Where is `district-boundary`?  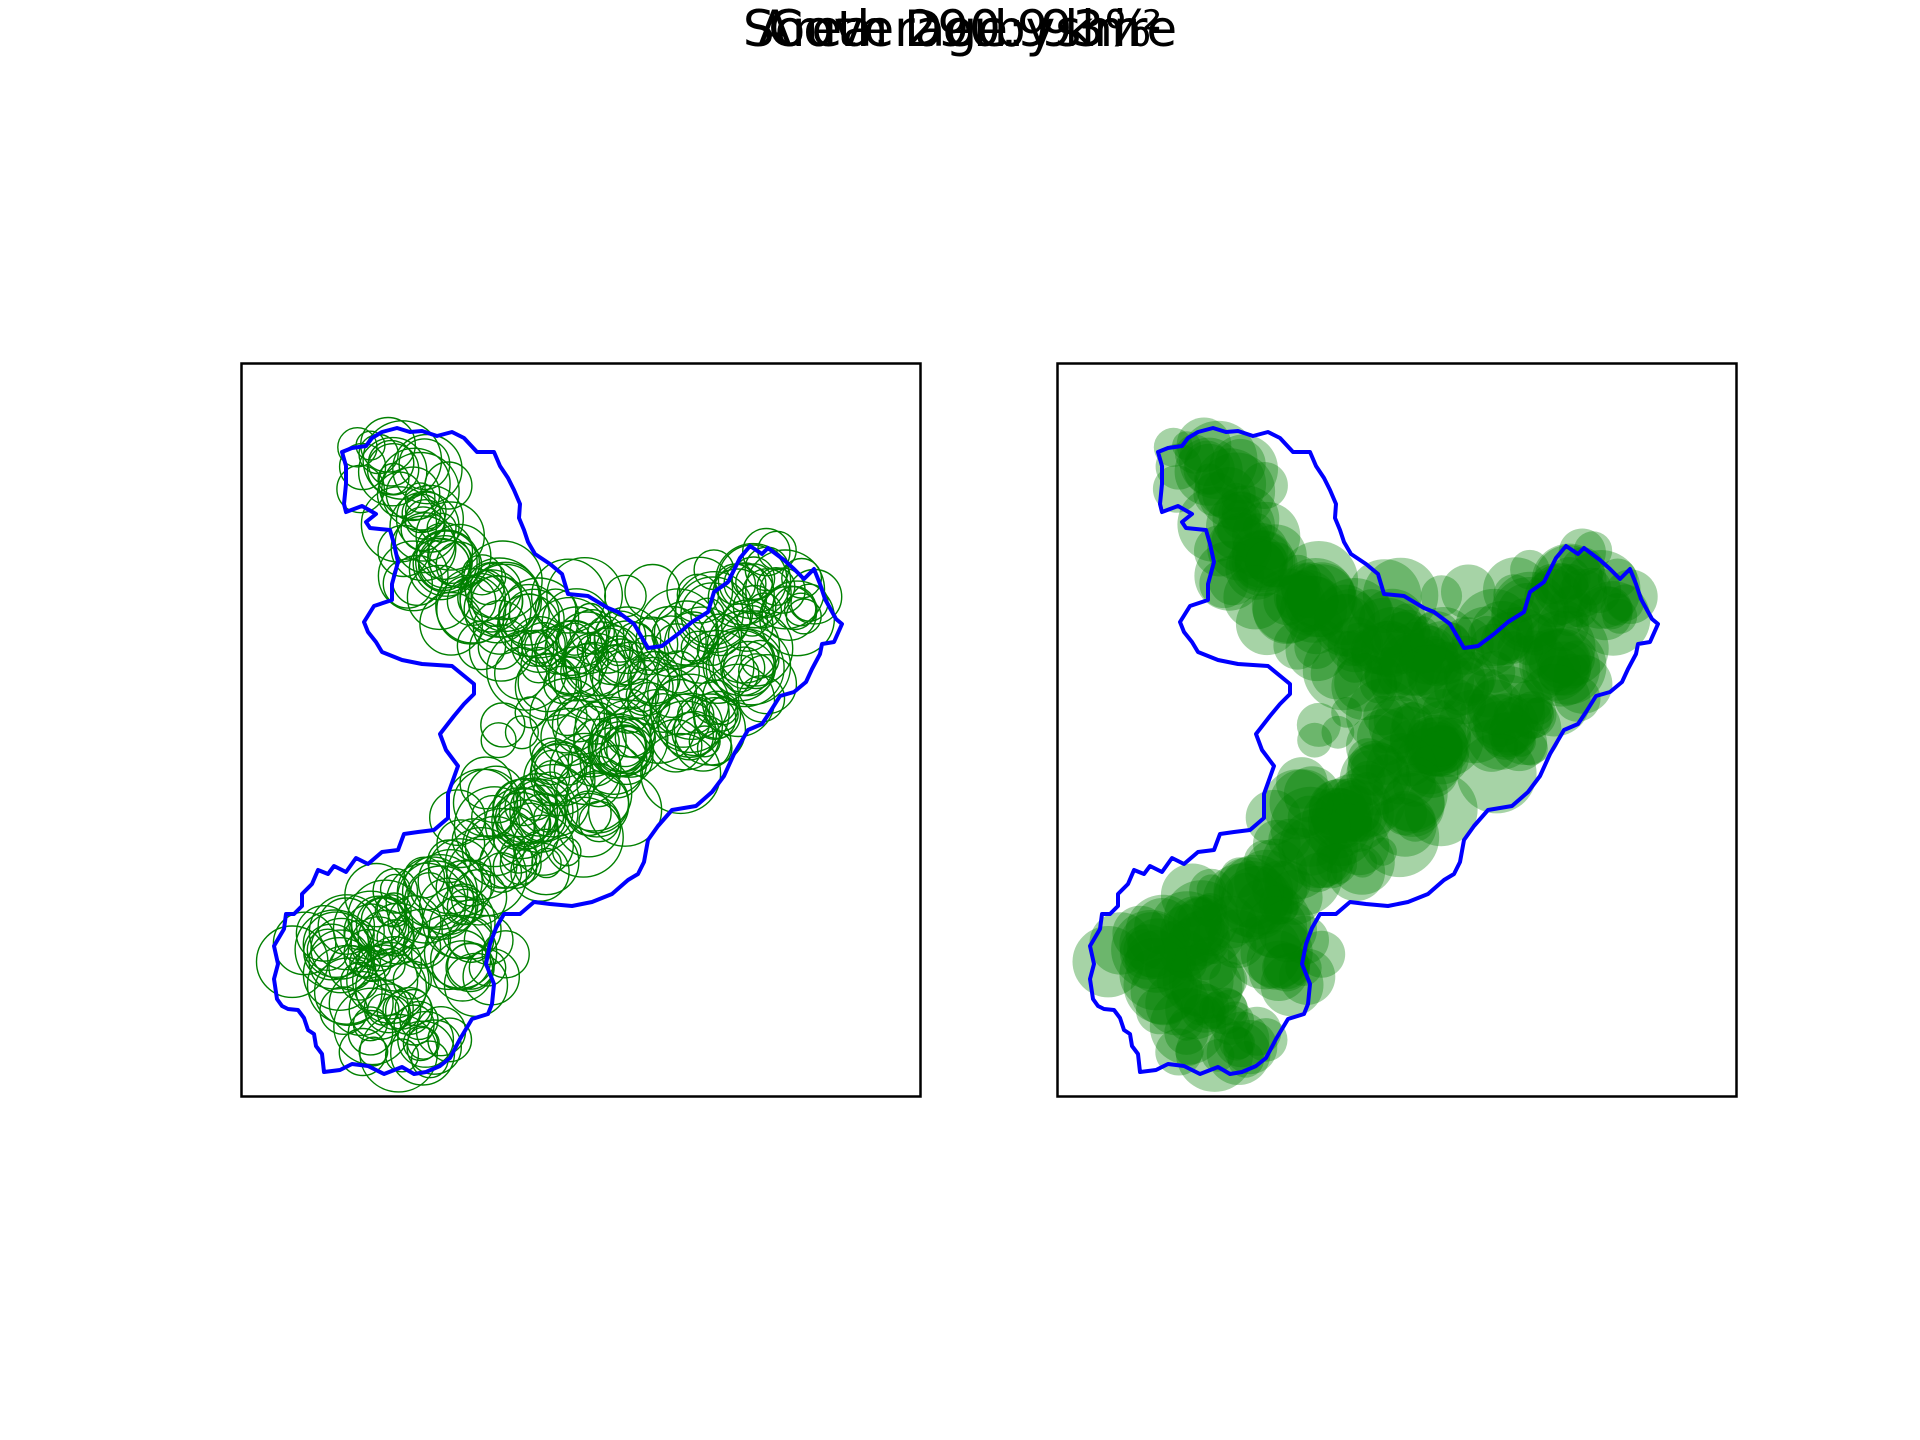
district-boundary is located at coordinates (1374, 751).